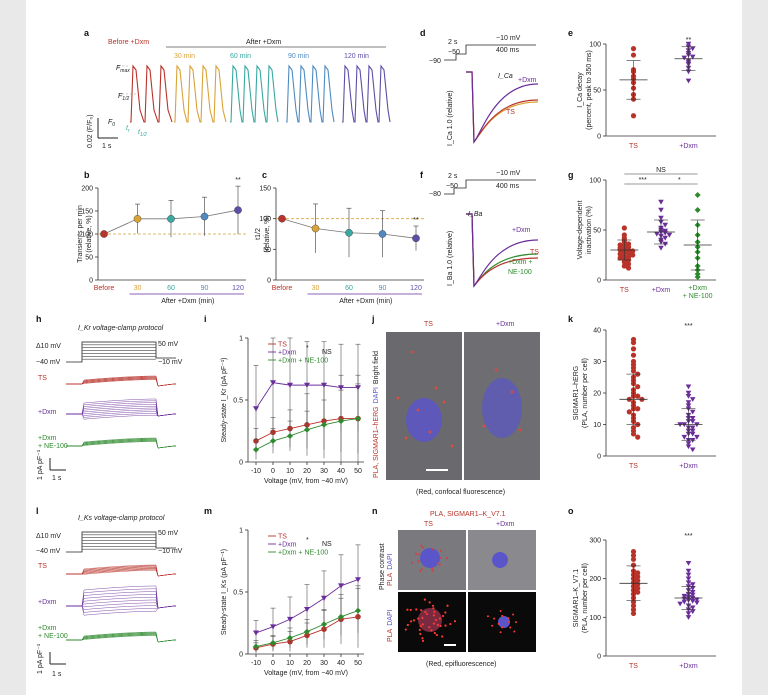 This screenshot has width=768, height=695. Describe the element at coordinates (521, 230) in the screenshot. I see `iba-label-dxm: +Dxm` at that location.